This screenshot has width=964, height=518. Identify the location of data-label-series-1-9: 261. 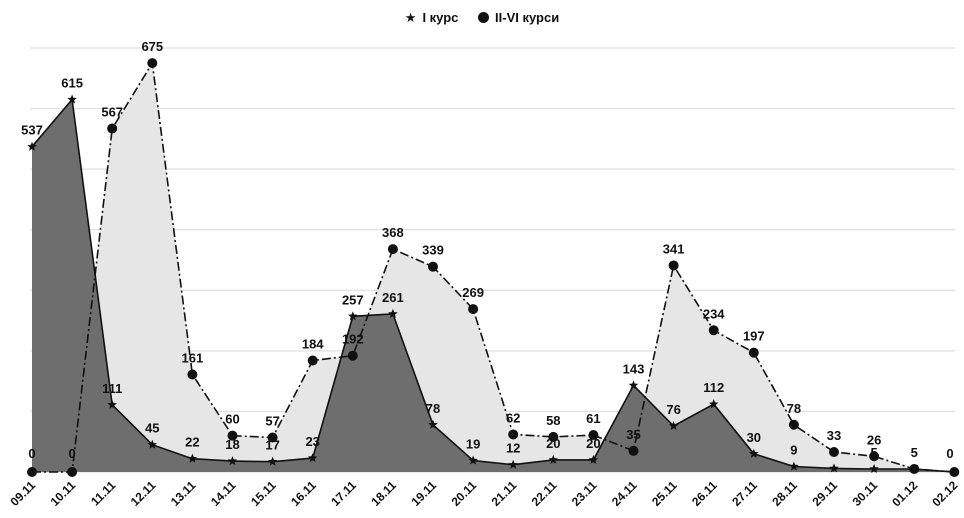
(393, 297).